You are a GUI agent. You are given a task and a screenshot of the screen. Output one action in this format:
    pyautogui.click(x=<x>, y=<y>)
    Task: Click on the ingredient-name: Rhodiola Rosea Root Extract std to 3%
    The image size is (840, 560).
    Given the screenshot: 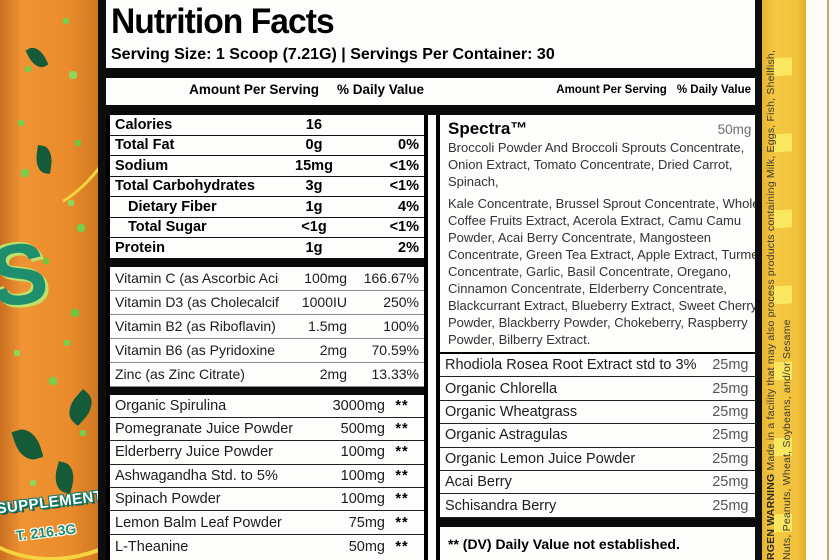 What is the action you would take?
    pyautogui.click(x=571, y=365)
    